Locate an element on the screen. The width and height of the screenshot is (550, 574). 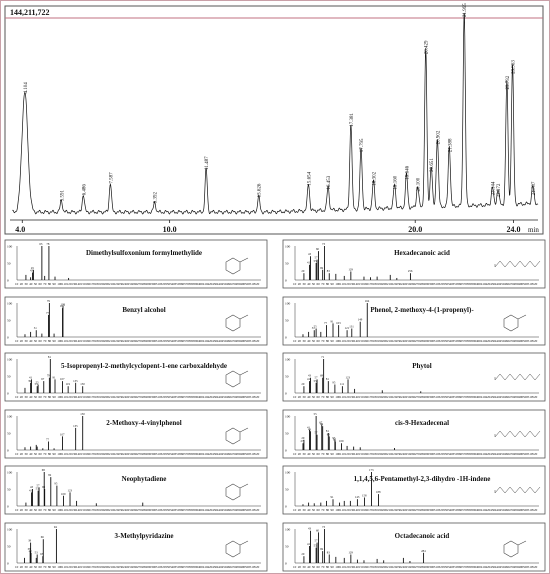
spectrum-x-tick: 200 is located at coordinates (106, 341).